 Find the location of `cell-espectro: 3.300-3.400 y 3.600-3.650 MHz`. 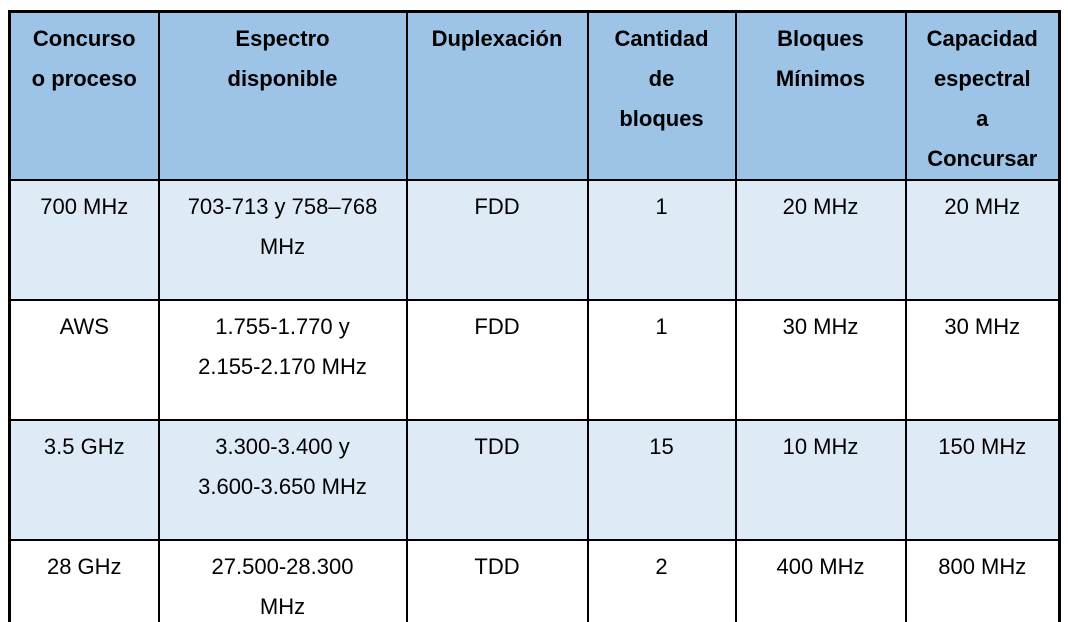

cell-espectro: 3.300-3.400 y 3.600-3.650 MHz is located at coordinates (282, 480).